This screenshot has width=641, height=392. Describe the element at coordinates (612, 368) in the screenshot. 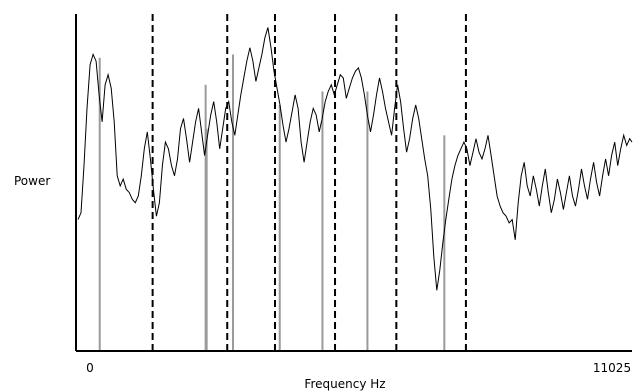

I see `x-tick-label-end: 11025` at that location.